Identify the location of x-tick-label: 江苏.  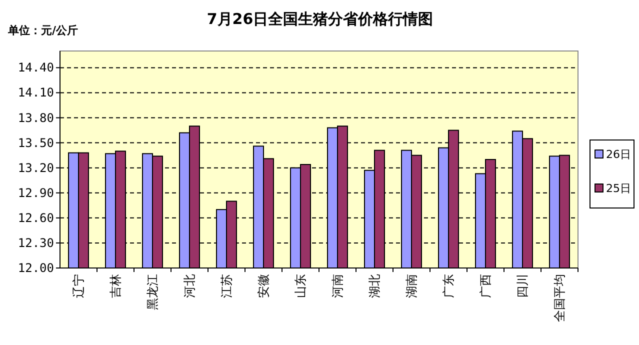
(227, 286).